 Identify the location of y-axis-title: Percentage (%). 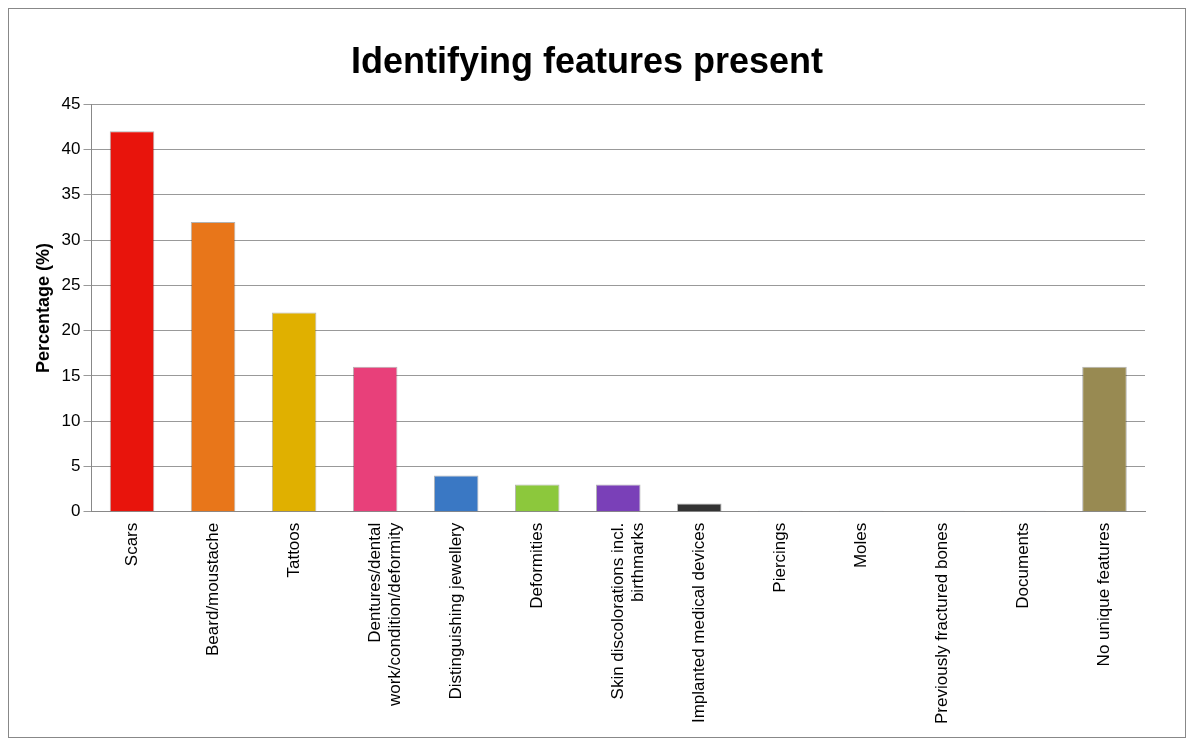
(42, 307).